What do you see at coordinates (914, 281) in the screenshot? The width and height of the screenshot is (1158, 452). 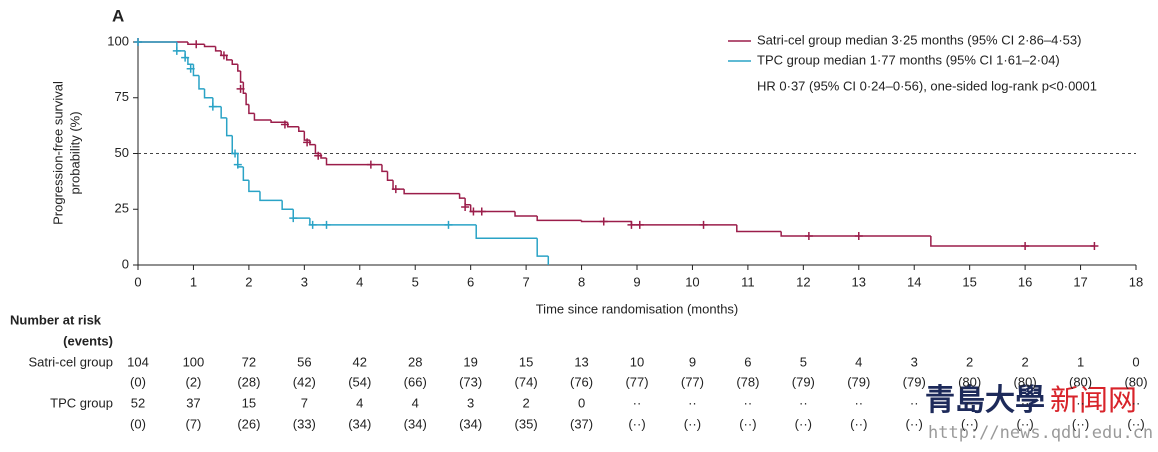 I see `x-tick-label: 14` at bounding box center [914, 281].